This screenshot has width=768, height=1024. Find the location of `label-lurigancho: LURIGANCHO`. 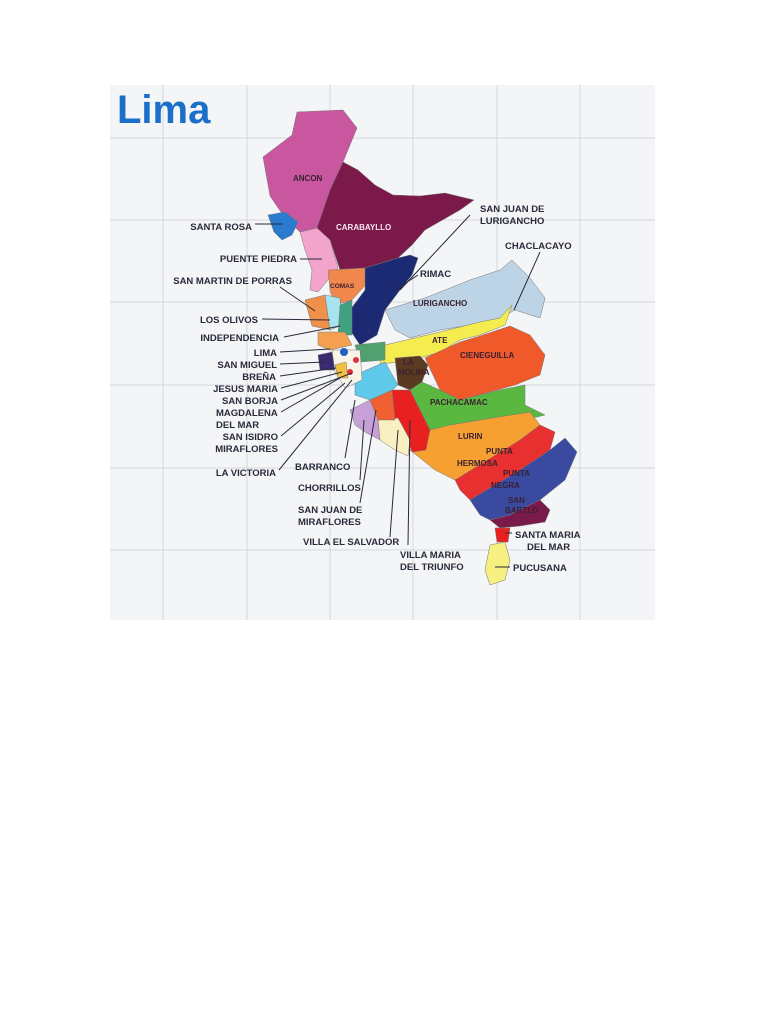

label-lurigancho: LURIGANCHO is located at coordinates (440, 303).